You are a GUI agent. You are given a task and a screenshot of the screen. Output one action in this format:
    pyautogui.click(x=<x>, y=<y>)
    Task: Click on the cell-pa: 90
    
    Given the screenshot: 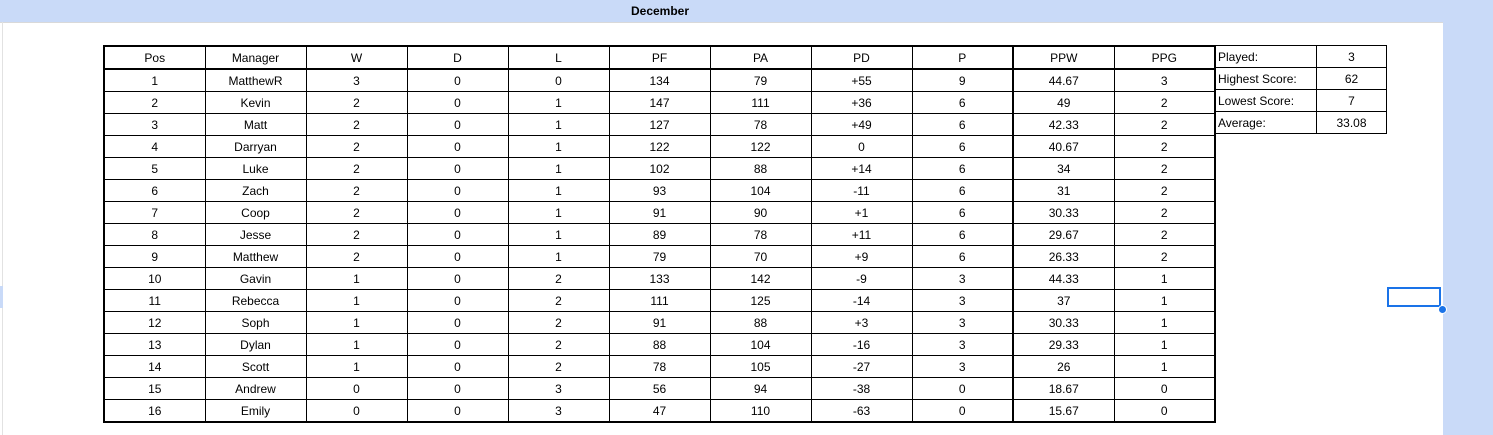 What is the action you would take?
    pyautogui.click(x=760, y=212)
    